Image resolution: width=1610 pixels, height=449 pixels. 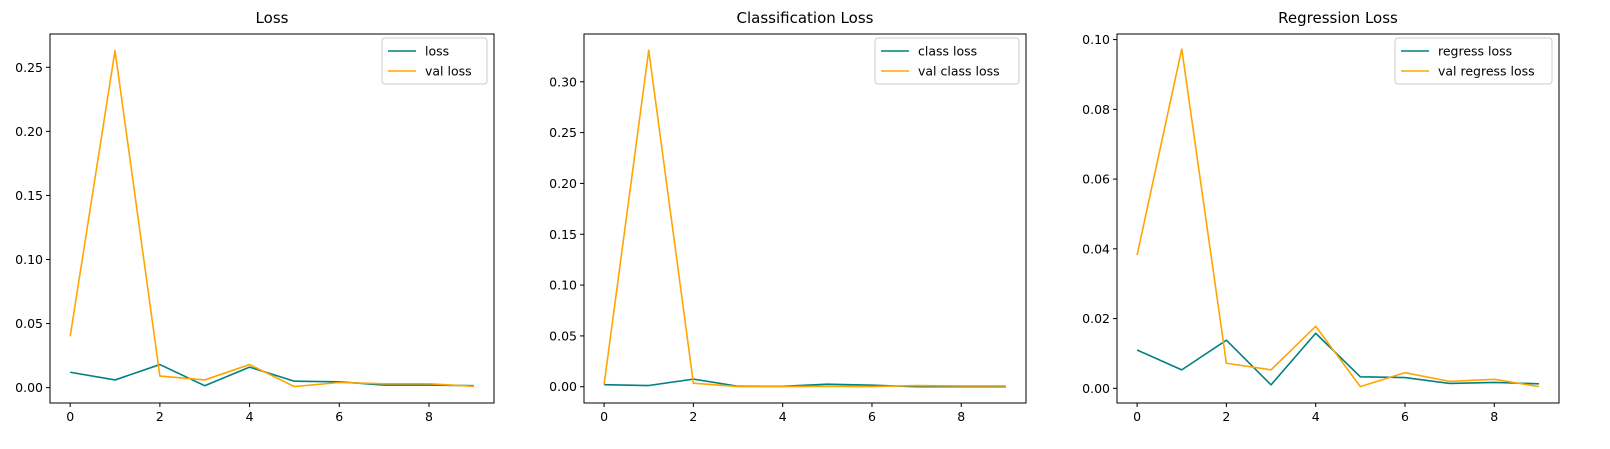 What do you see at coordinates (1096, 318) in the screenshot?
I see `y-tick-label: 0.02` at bounding box center [1096, 318].